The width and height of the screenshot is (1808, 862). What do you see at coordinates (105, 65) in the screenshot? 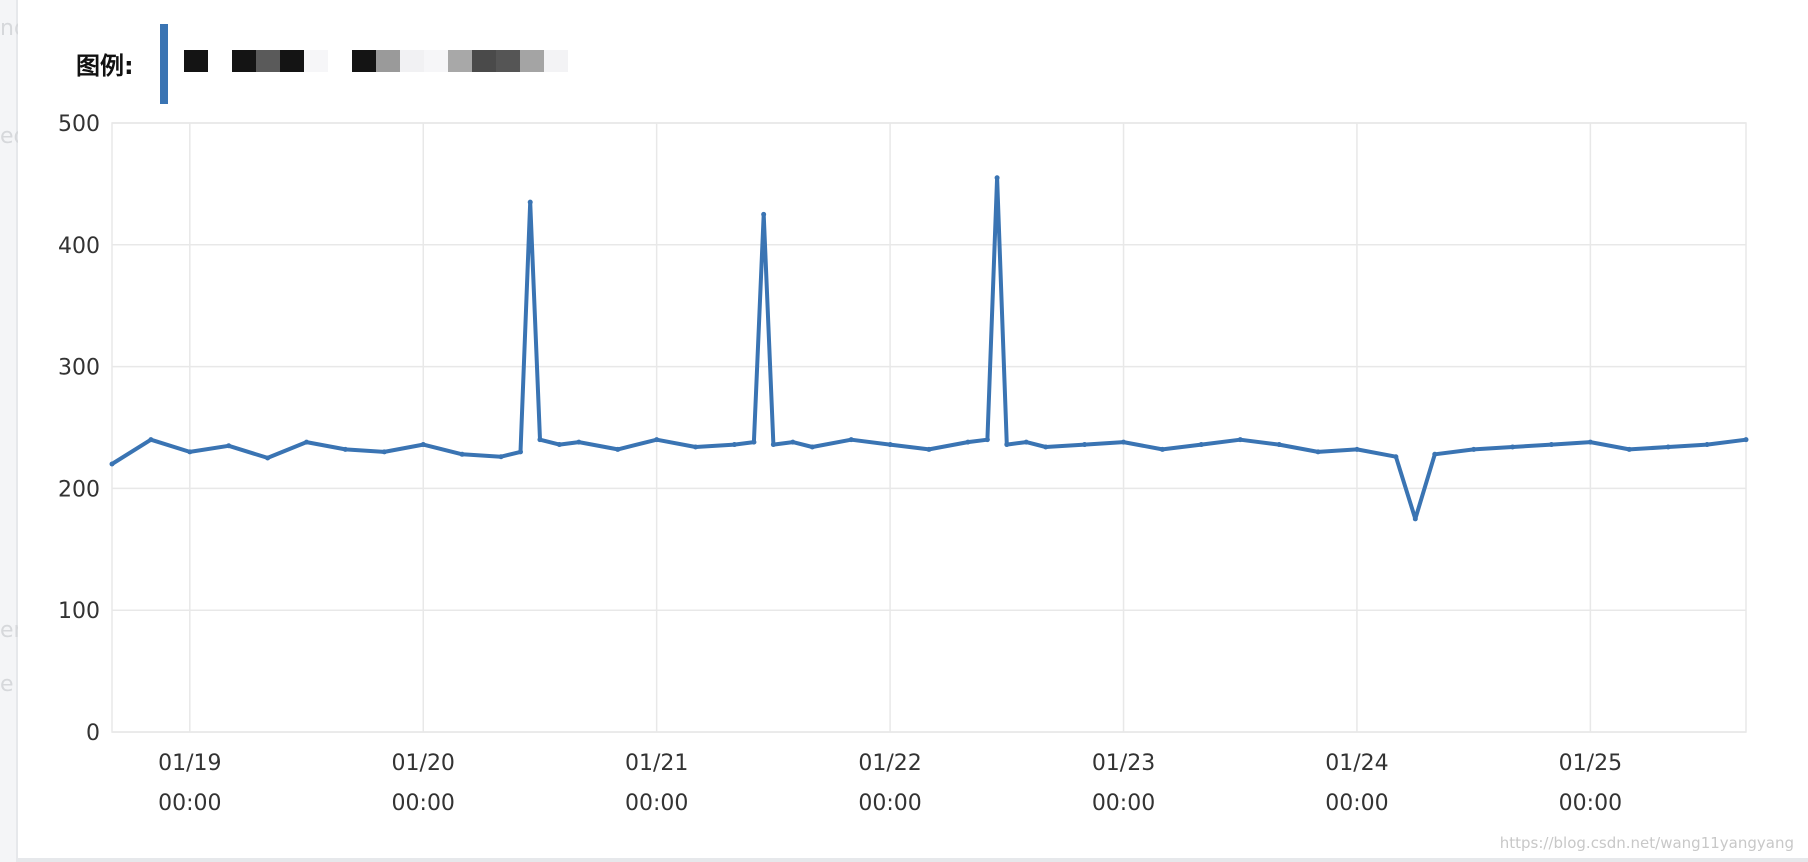
I see `legend-label: 图例:` at bounding box center [105, 65].